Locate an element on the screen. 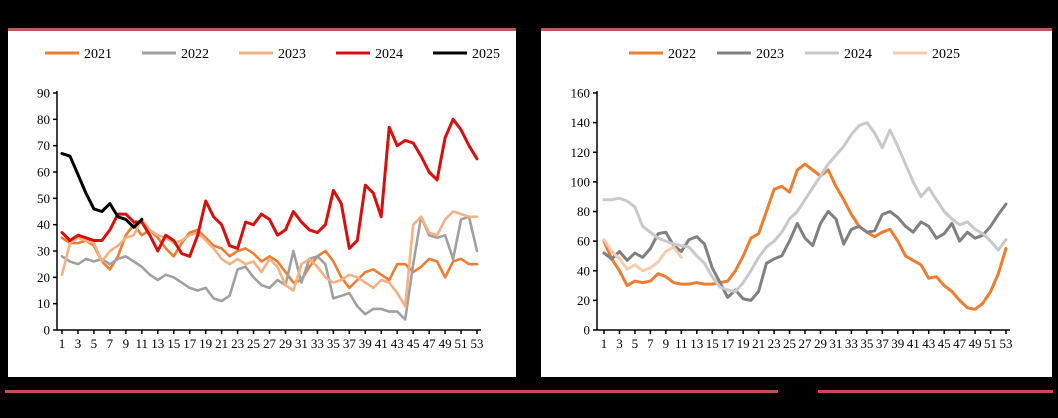 The width and height of the screenshot is (1058, 418). x-tick-label: 11 is located at coordinates (681, 343).